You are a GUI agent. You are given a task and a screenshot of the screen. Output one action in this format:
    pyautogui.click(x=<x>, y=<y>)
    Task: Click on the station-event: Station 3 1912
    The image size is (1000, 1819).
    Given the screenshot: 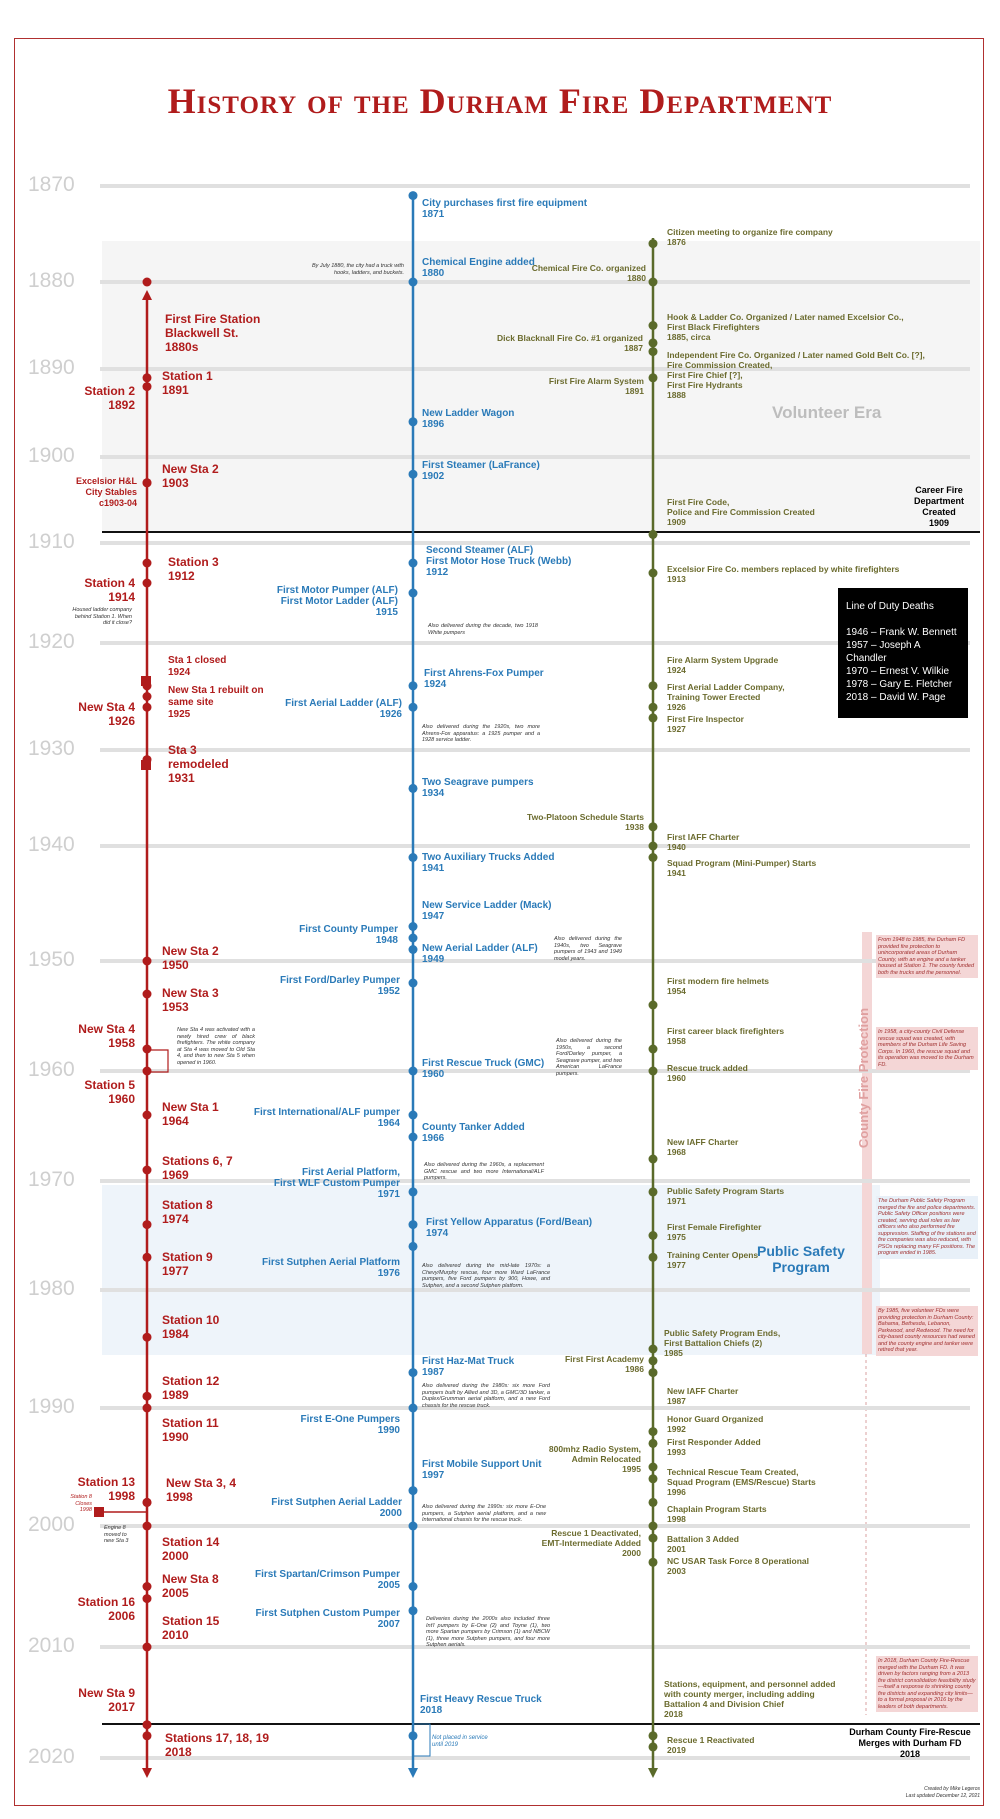 What is the action you would take?
    pyautogui.click(x=193, y=569)
    